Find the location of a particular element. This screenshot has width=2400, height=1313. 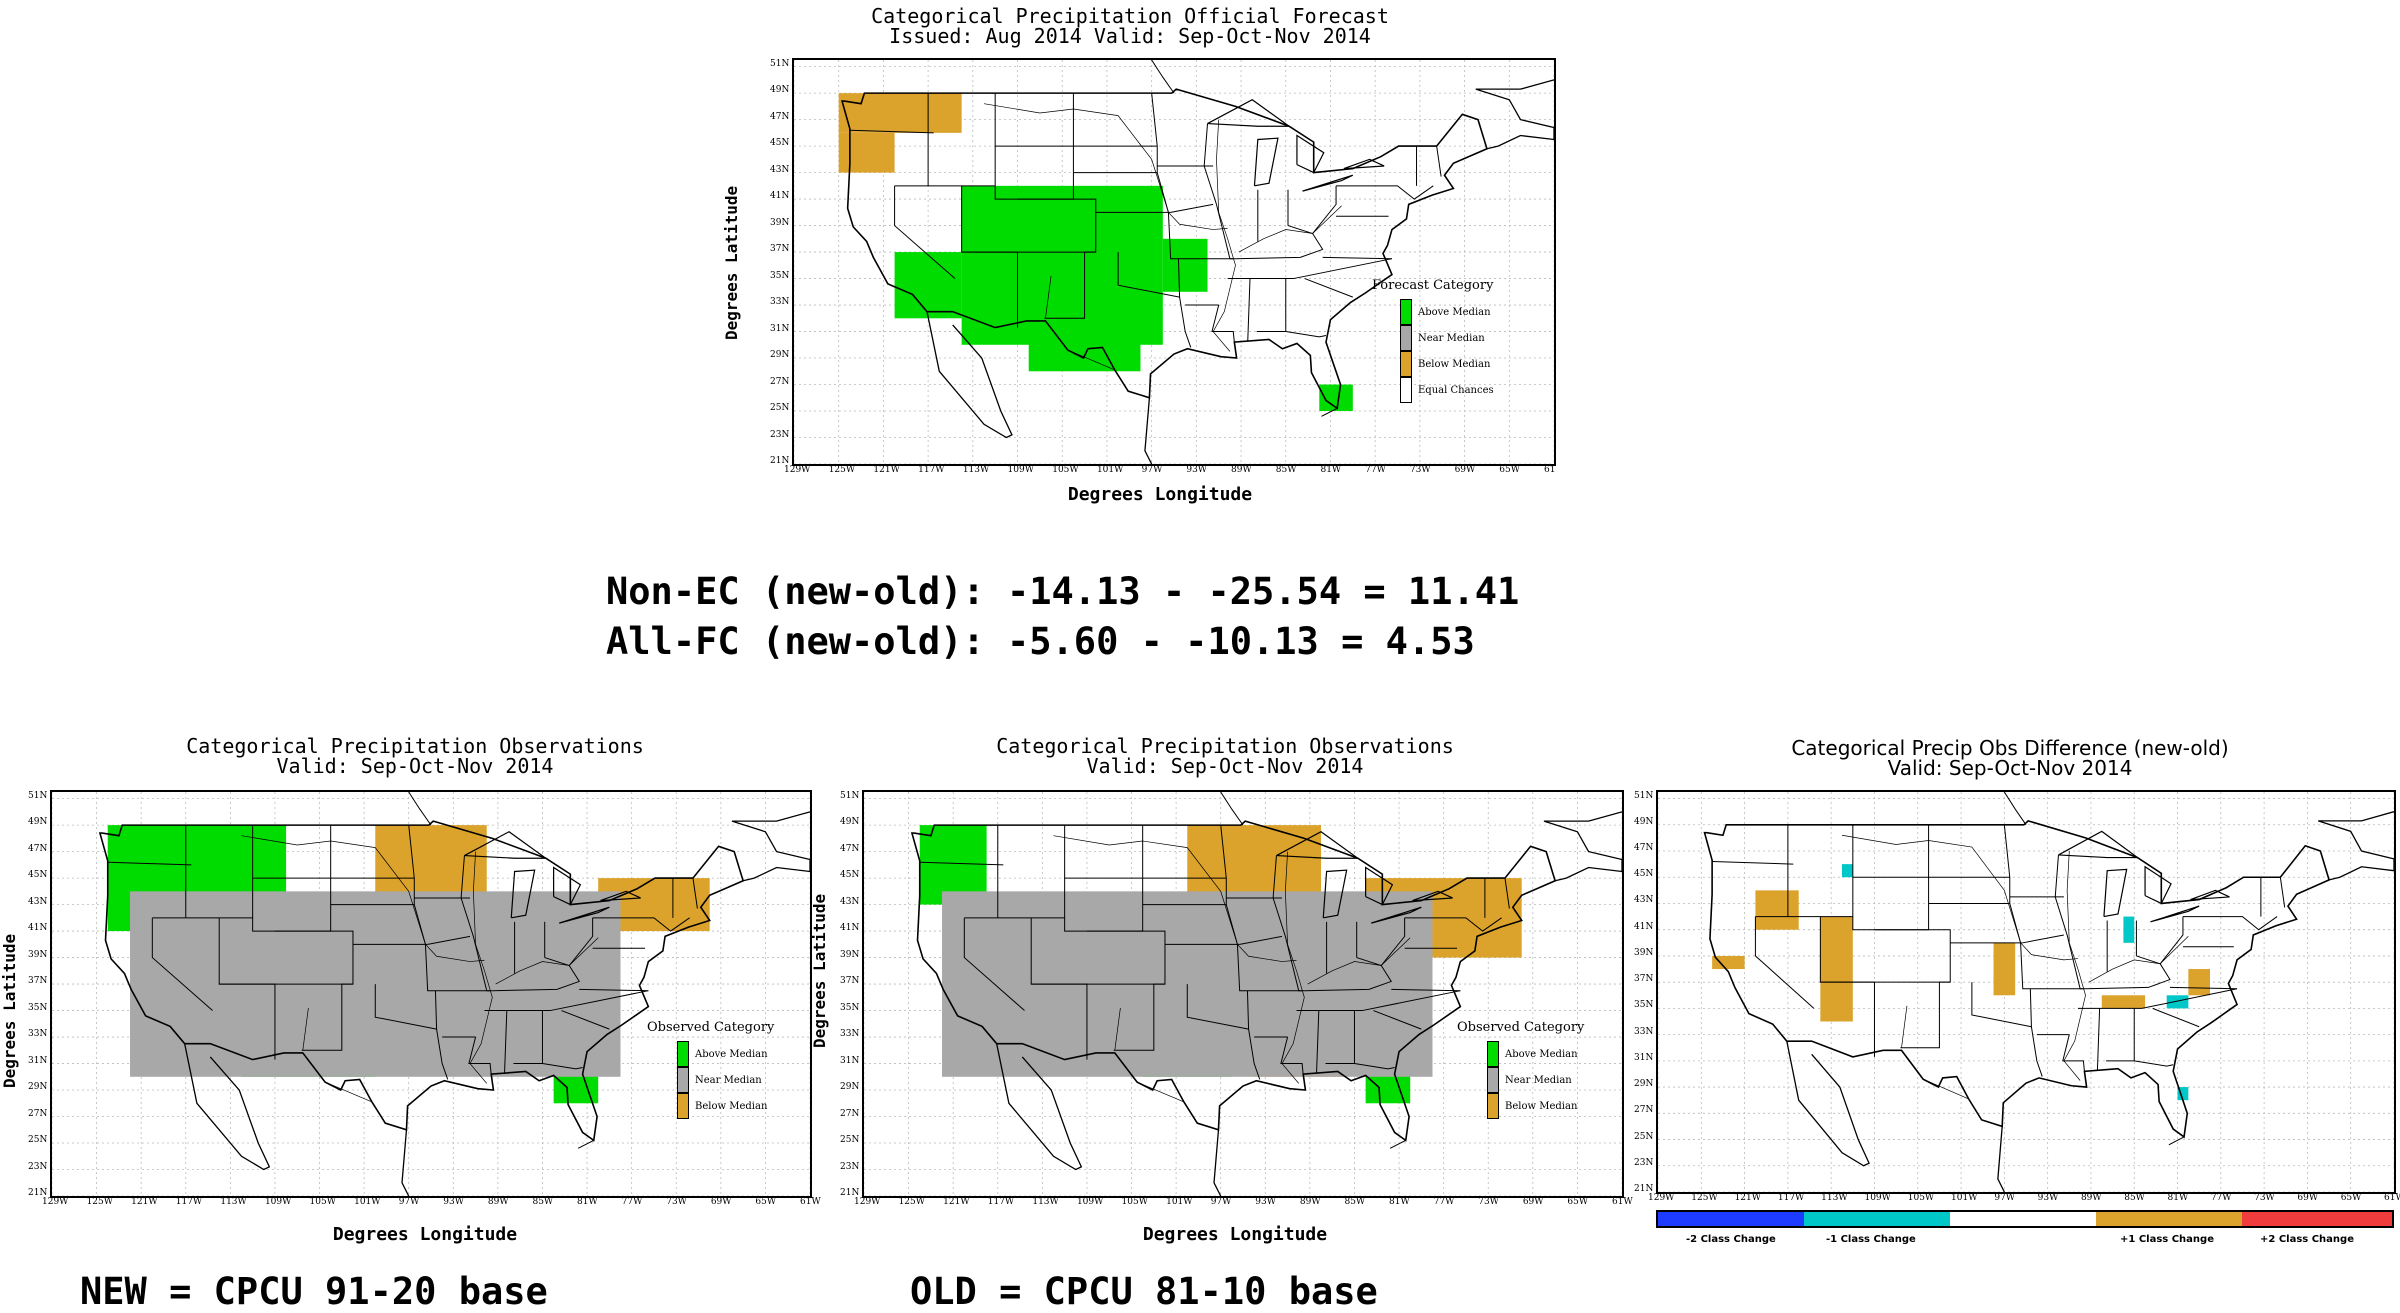

lat-tick-label: 21N is located at coordinates (780, 461).